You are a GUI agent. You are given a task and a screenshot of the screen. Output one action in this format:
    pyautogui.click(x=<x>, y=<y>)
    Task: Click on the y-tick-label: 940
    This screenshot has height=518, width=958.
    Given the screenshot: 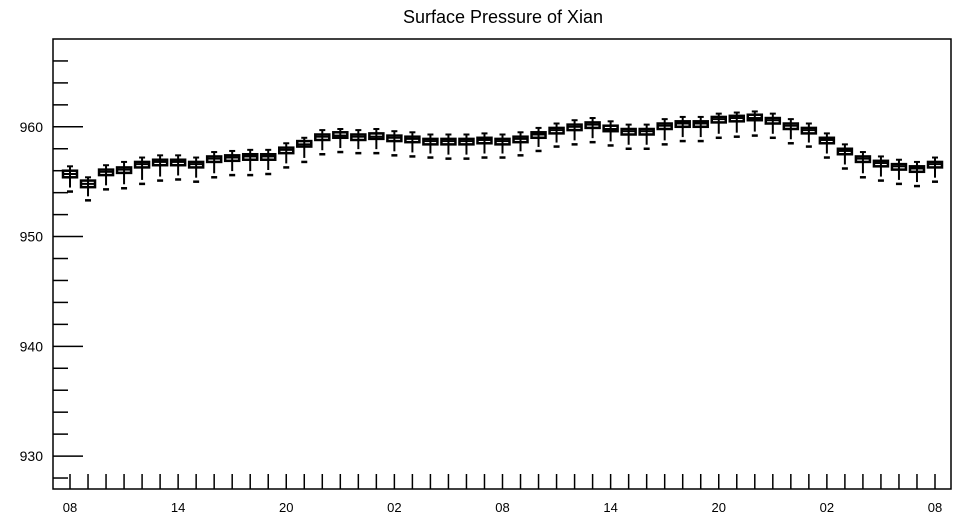 What is the action you would take?
    pyautogui.click(x=32, y=346)
    